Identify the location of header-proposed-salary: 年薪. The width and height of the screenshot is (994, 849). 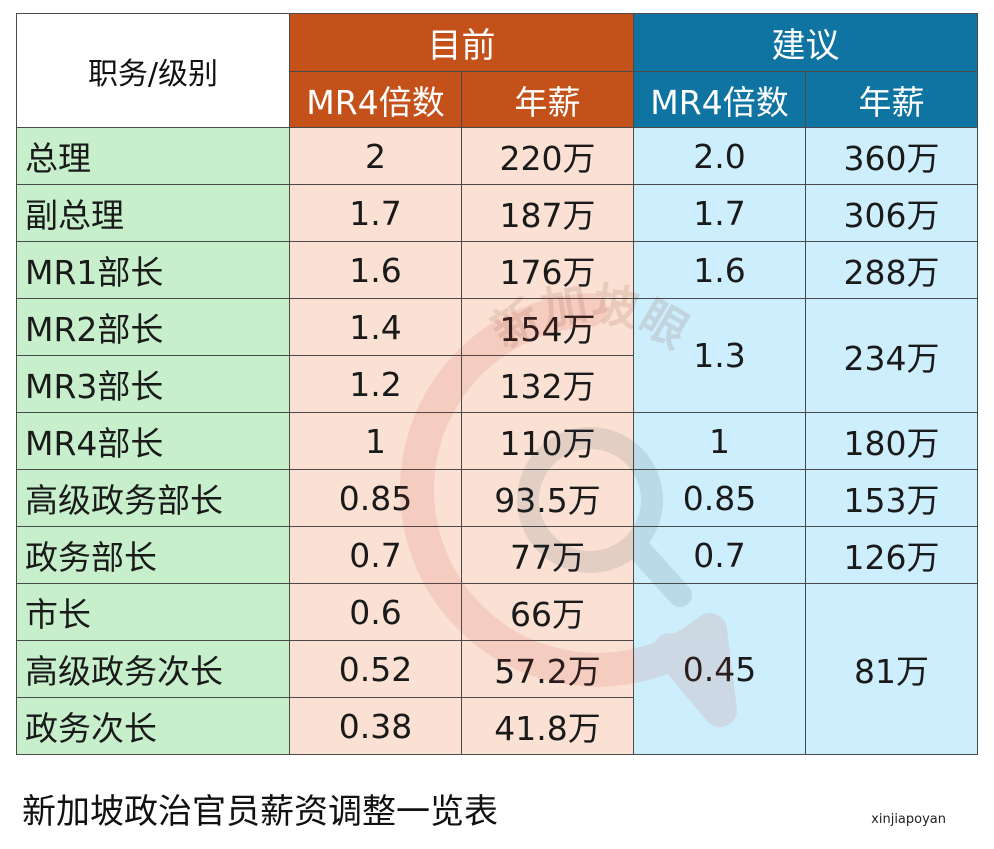
(891, 99).